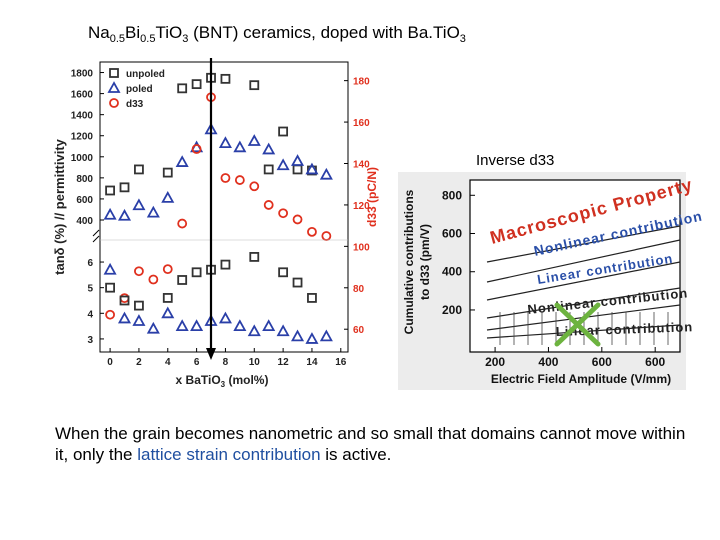  I want to click on y2-tick-label: 120, so click(361, 206).